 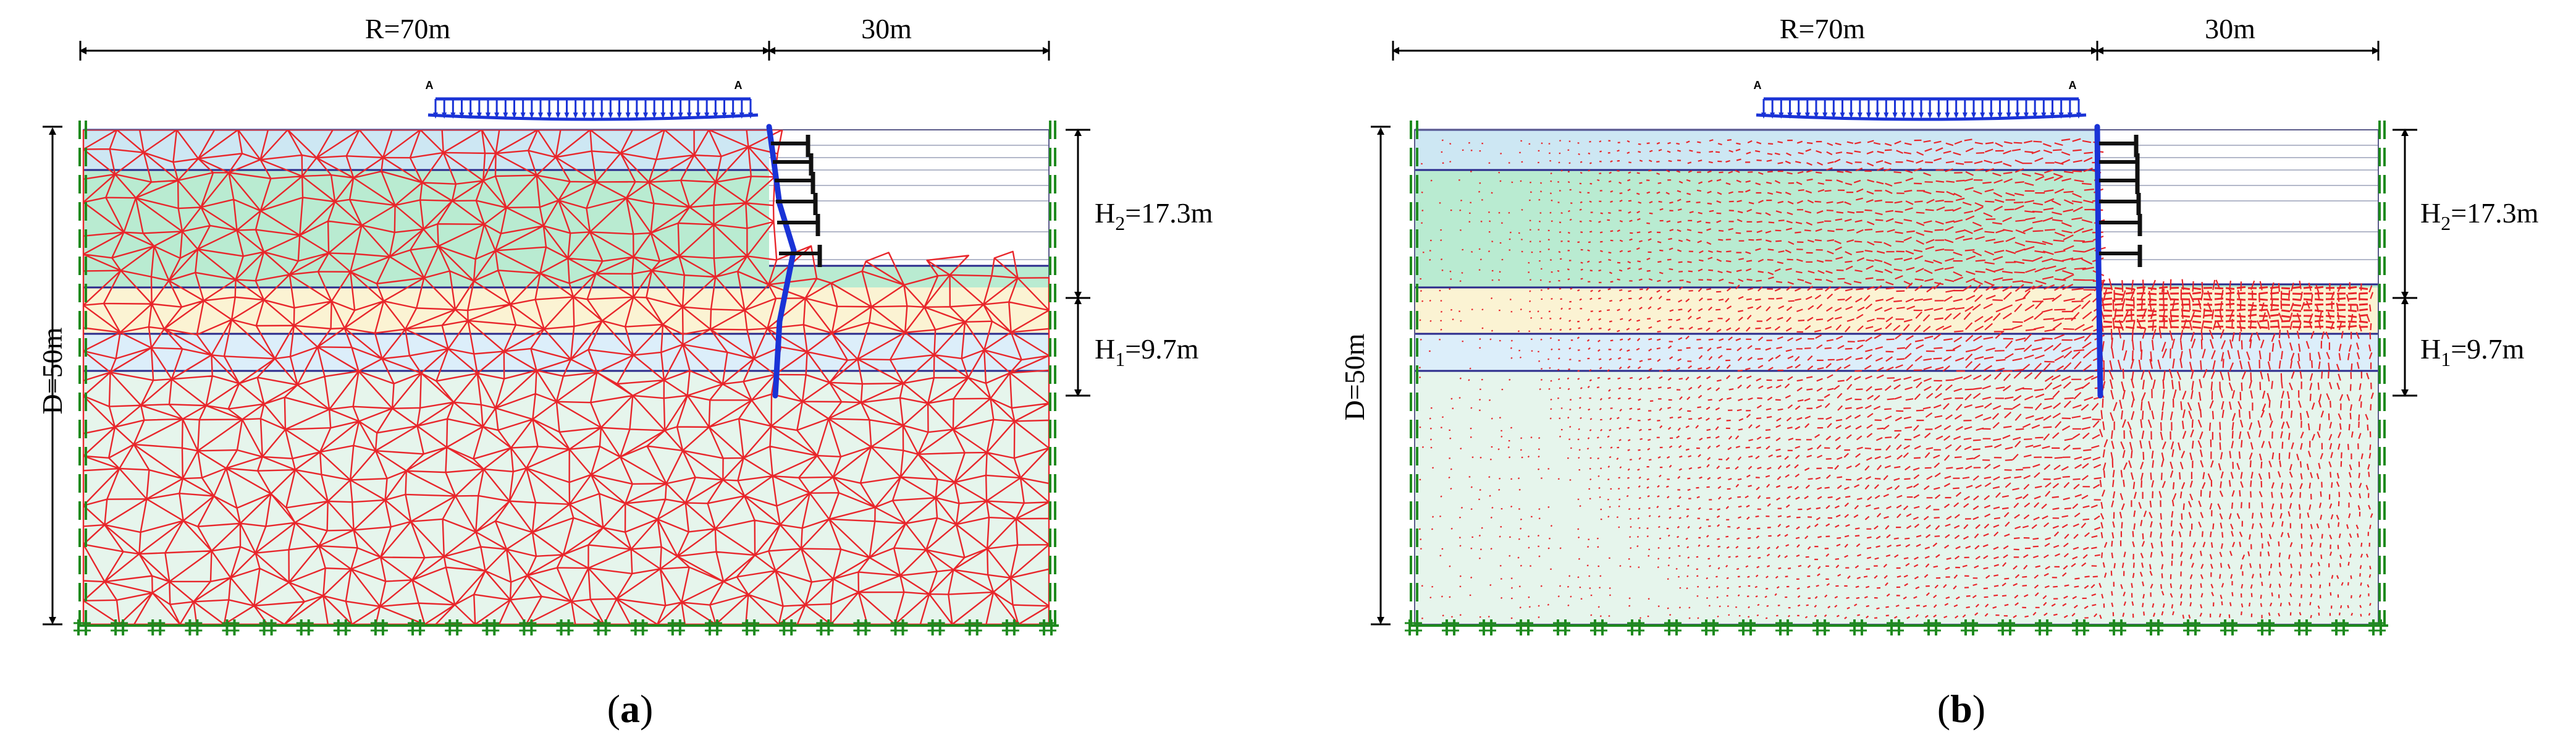 I want to click on panel-b-caption: (b), so click(x=1961, y=709).